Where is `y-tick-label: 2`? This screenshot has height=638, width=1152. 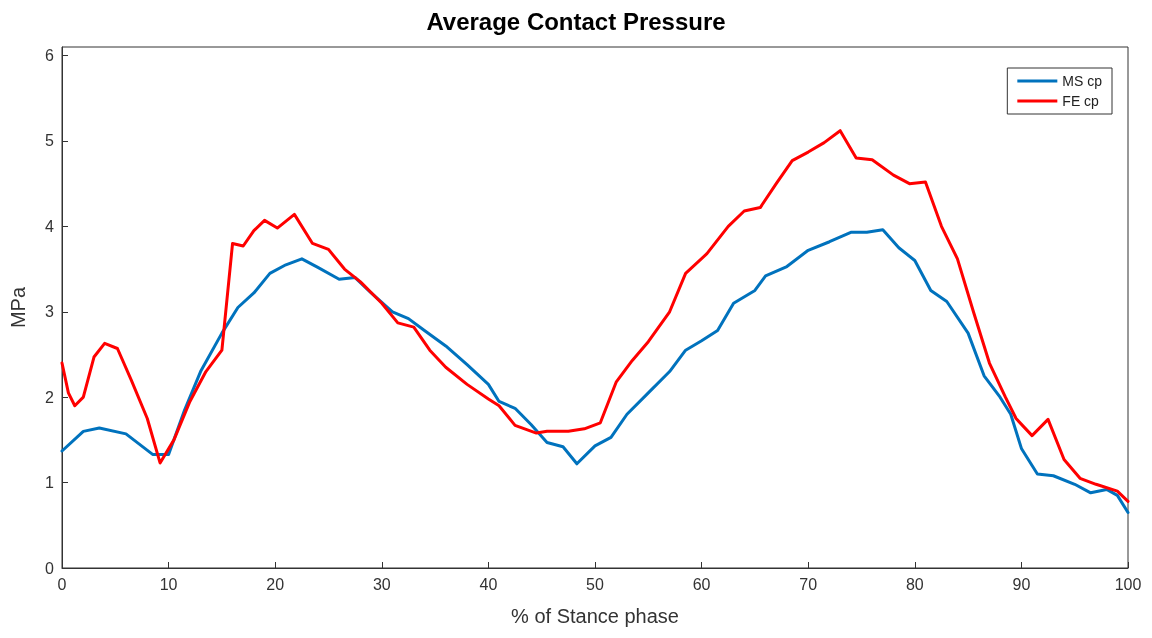
y-tick-label: 2 is located at coordinates (50, 397).